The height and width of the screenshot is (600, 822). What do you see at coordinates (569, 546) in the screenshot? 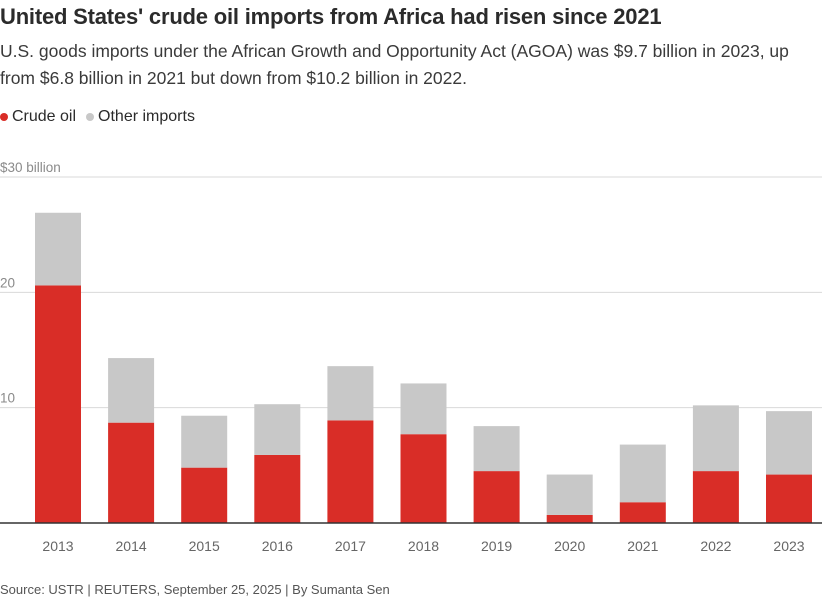
I see `x-tick-label: 2020` at bounding box center [569, 546].